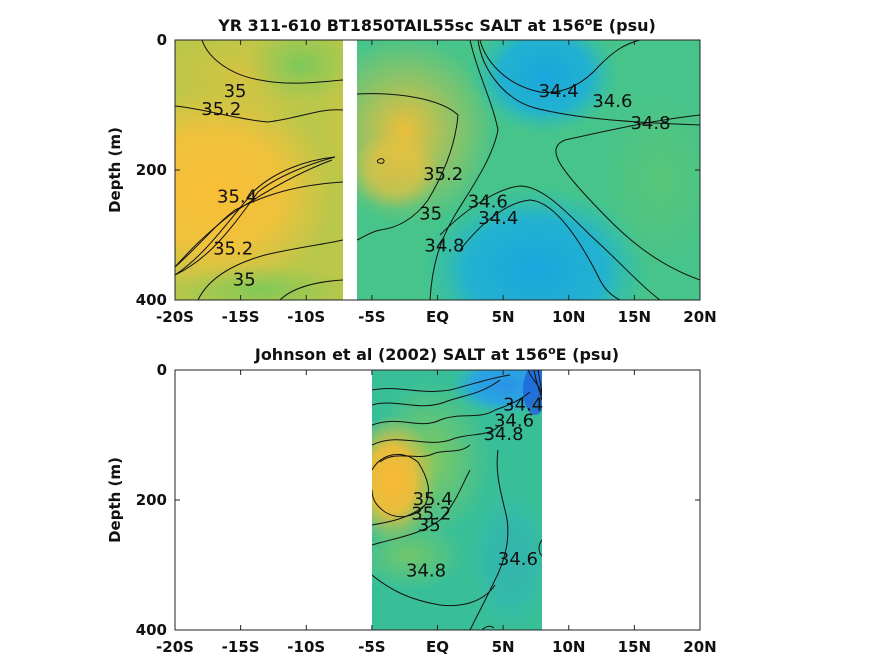  I want to click on model-y-tick-label: 0, so click(162, 40).